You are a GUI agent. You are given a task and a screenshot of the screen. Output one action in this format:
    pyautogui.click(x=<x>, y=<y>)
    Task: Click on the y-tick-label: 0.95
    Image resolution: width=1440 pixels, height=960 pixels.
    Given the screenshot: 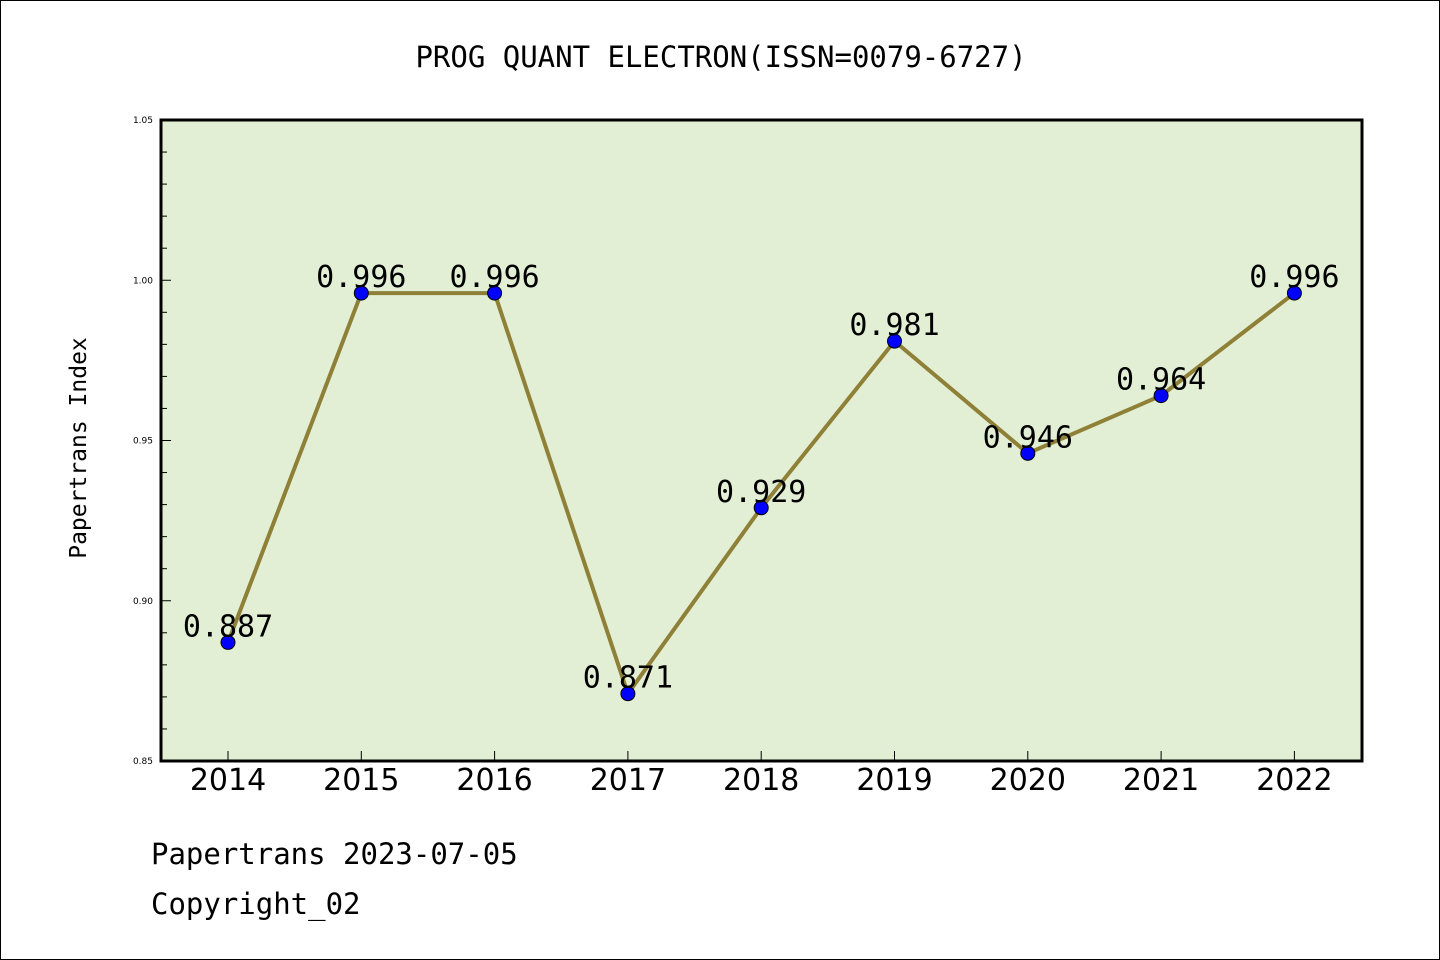 What is the action you would take?
    pyautogui.click(x=143, y=442)
    